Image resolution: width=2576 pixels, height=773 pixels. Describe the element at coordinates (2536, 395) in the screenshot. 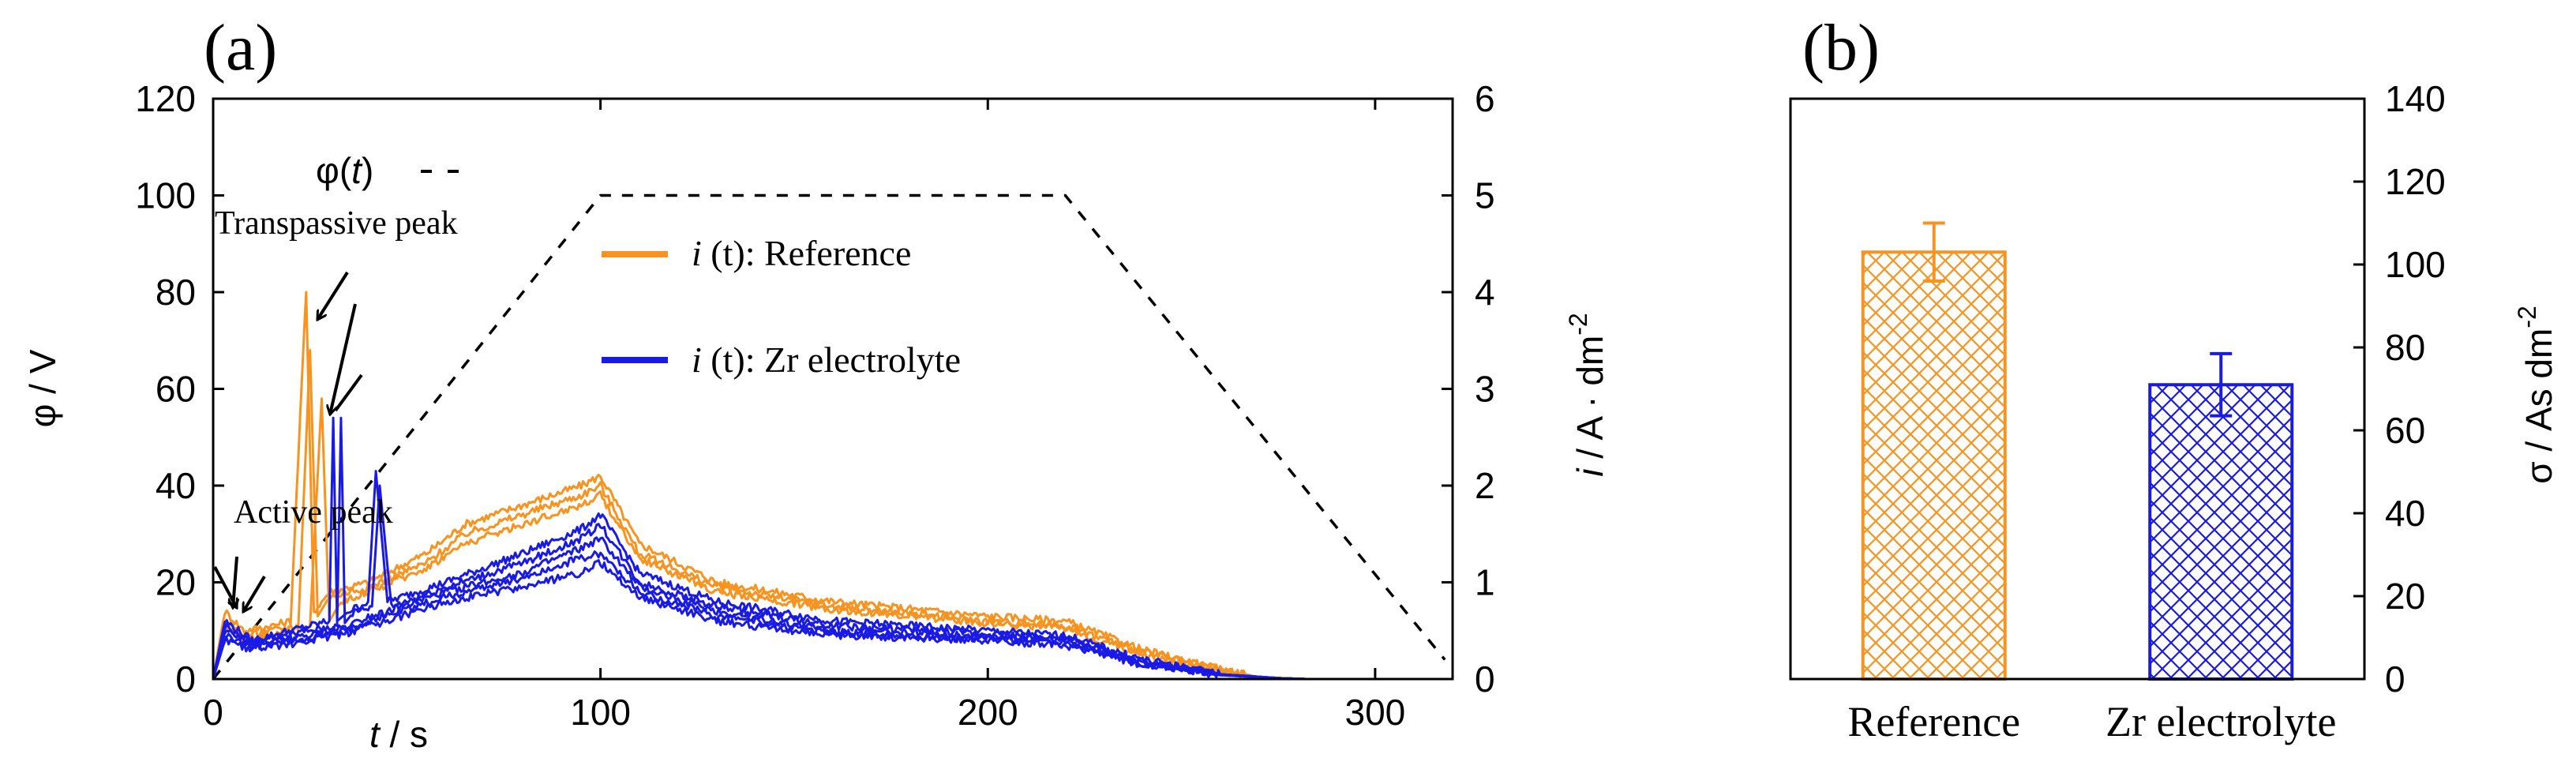

I see `panel-b-y-axis-label: σ / As dm-2` at that location.